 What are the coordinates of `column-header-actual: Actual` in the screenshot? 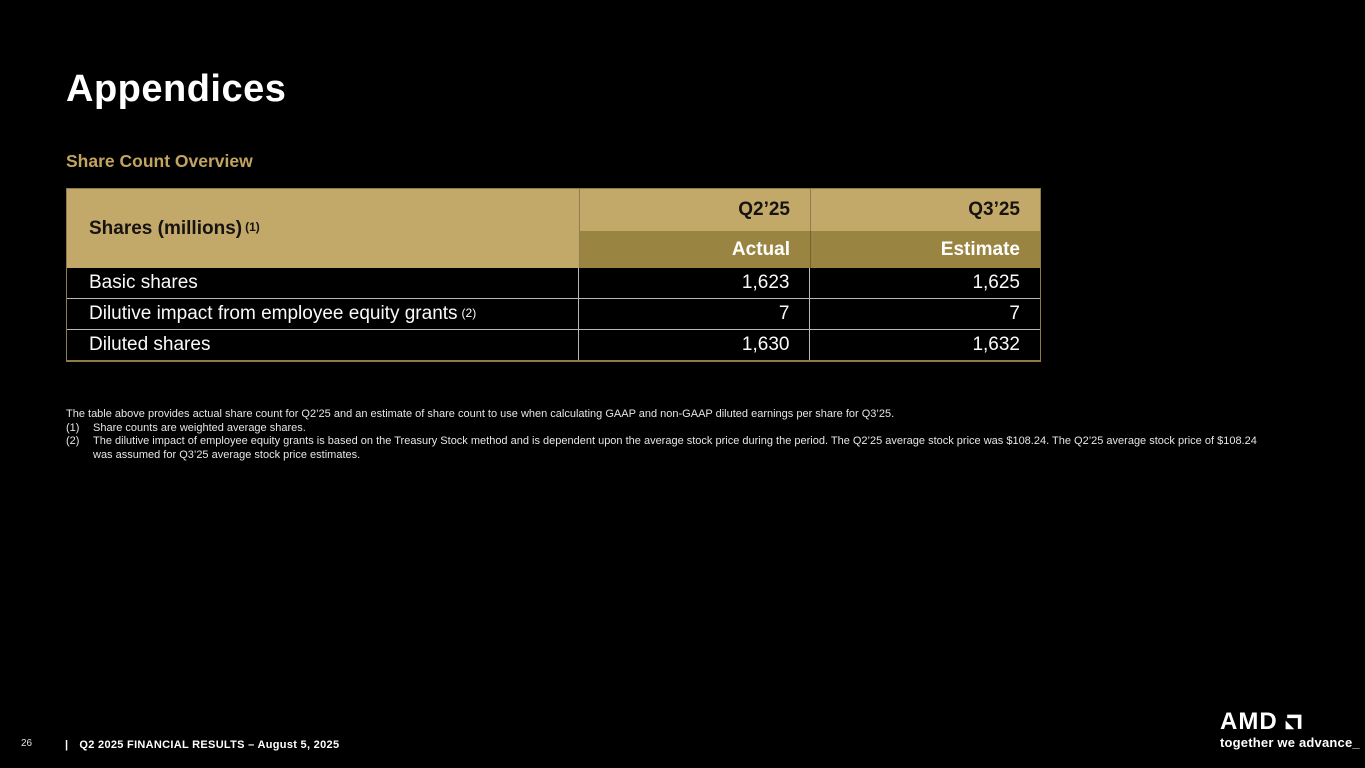 It's located at (760, 249).